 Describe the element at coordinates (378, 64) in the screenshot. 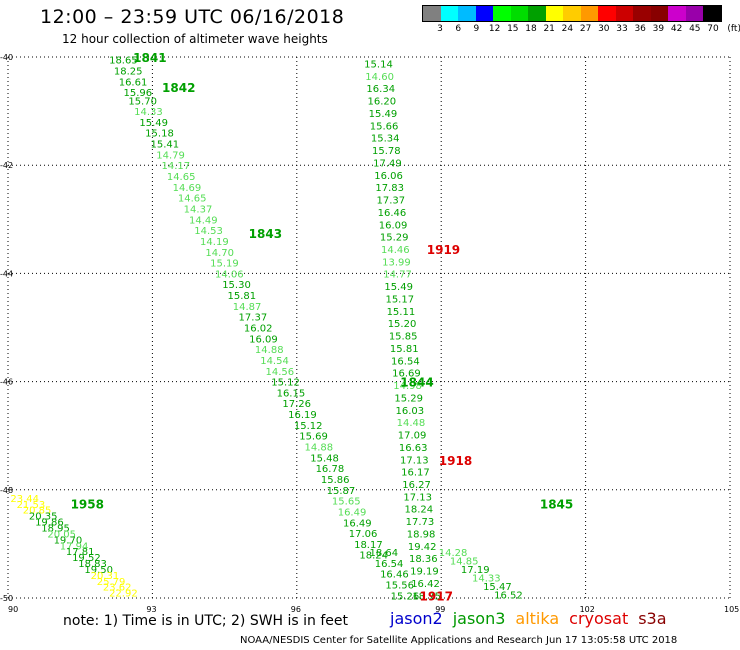

I see `swh-value: 15.14` at that location.